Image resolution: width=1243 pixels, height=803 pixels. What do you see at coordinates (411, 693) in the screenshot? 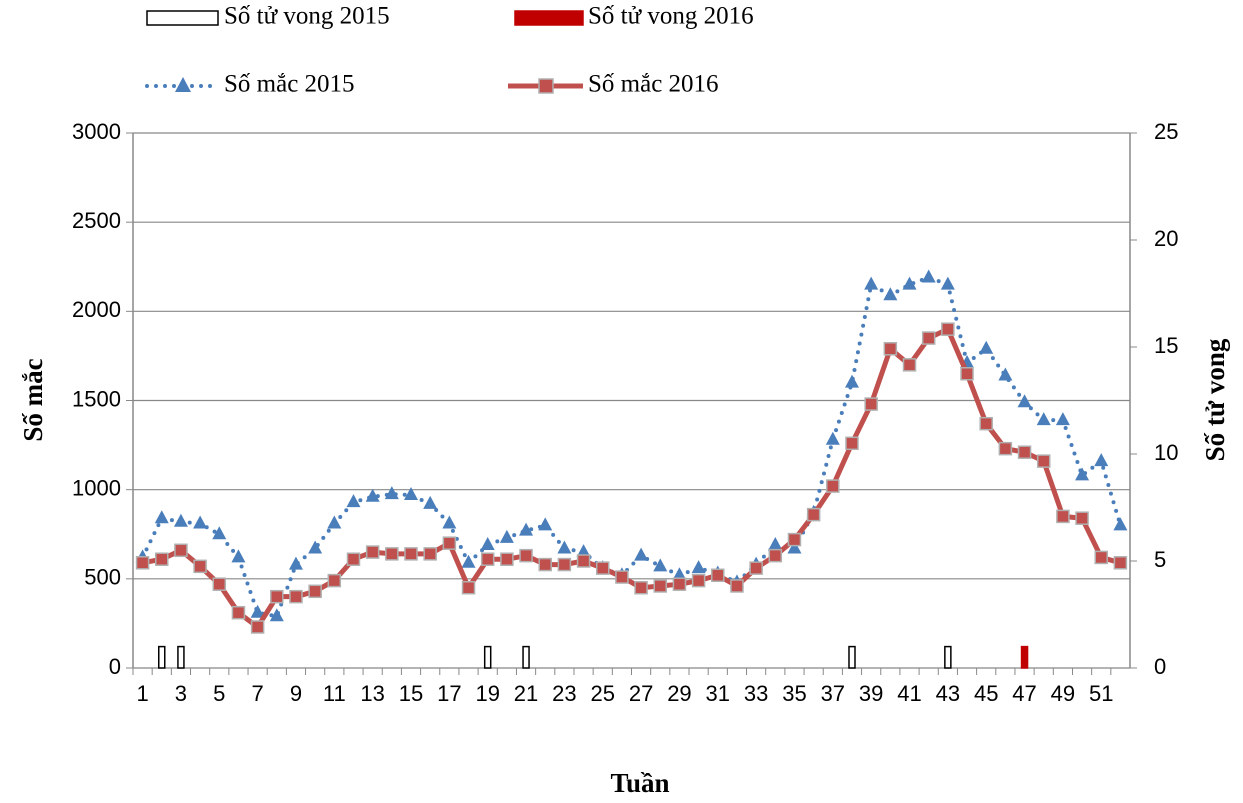
I see `x-tick-label: 15` at bounding box center [411, 693].